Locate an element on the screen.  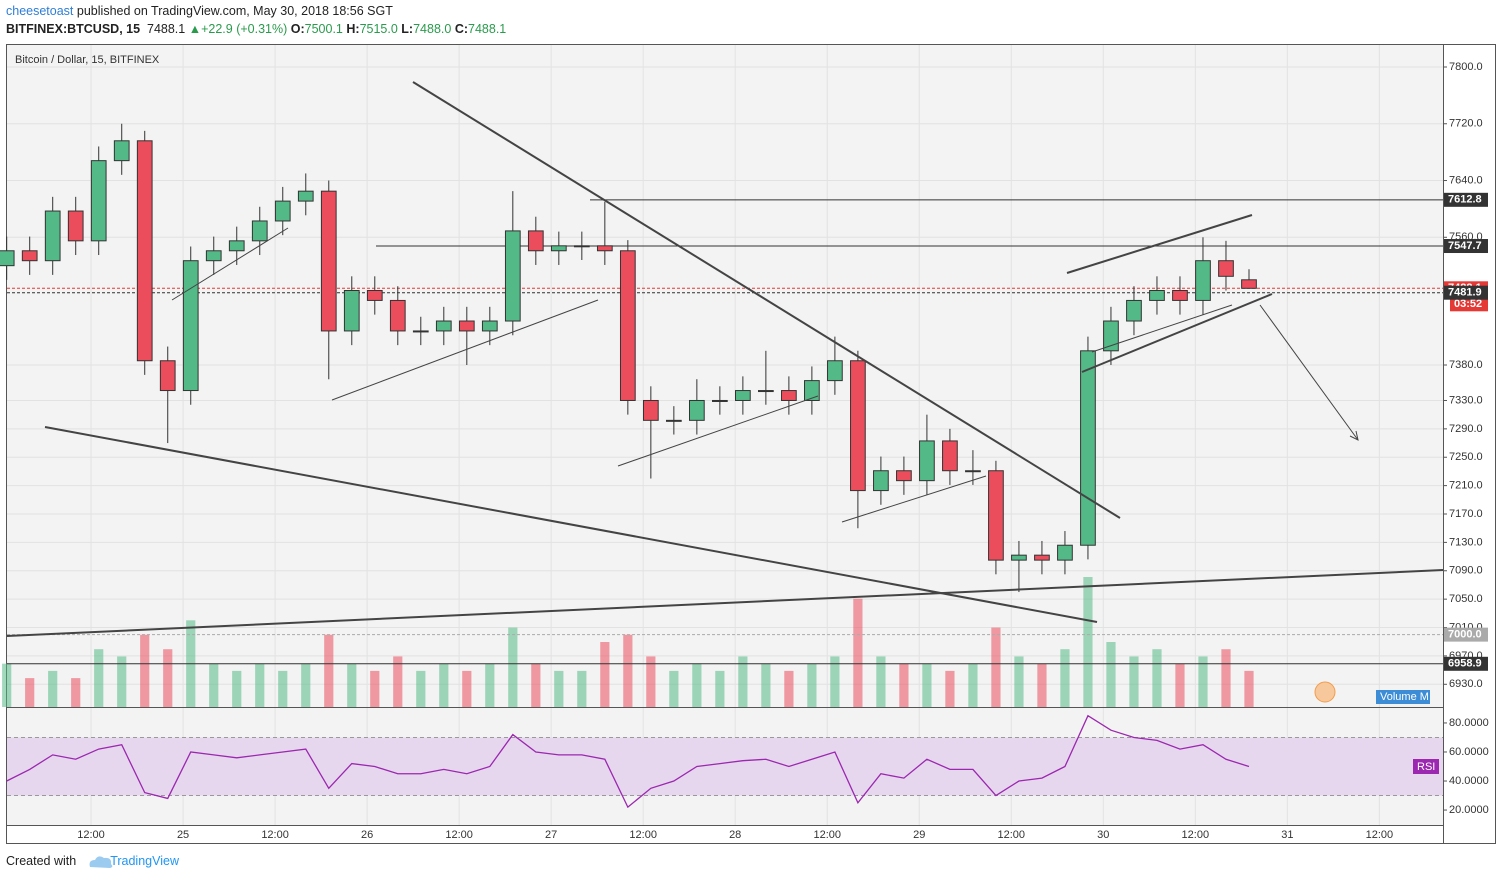
y-tick-label: 7800.0 is located at coordinates (1466, 67).